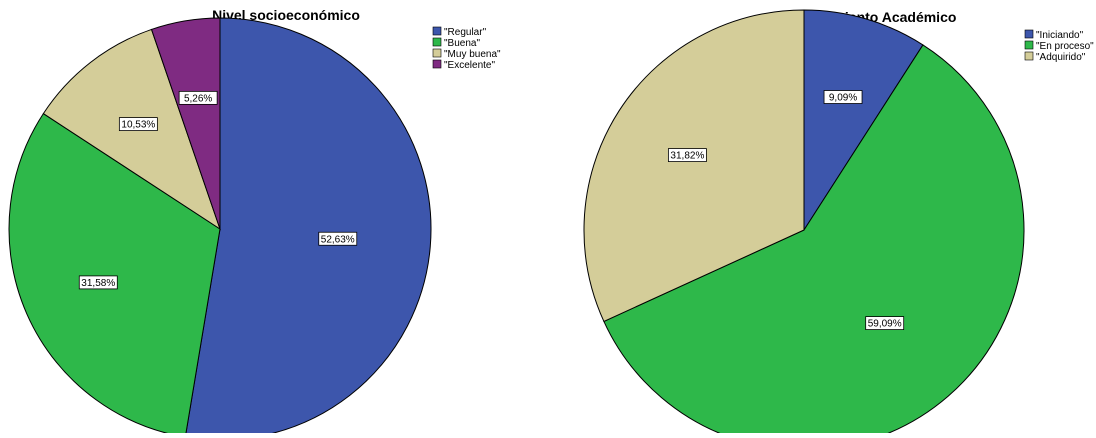  I want to click on legend-label-1: "Buena", so click(462, 43).